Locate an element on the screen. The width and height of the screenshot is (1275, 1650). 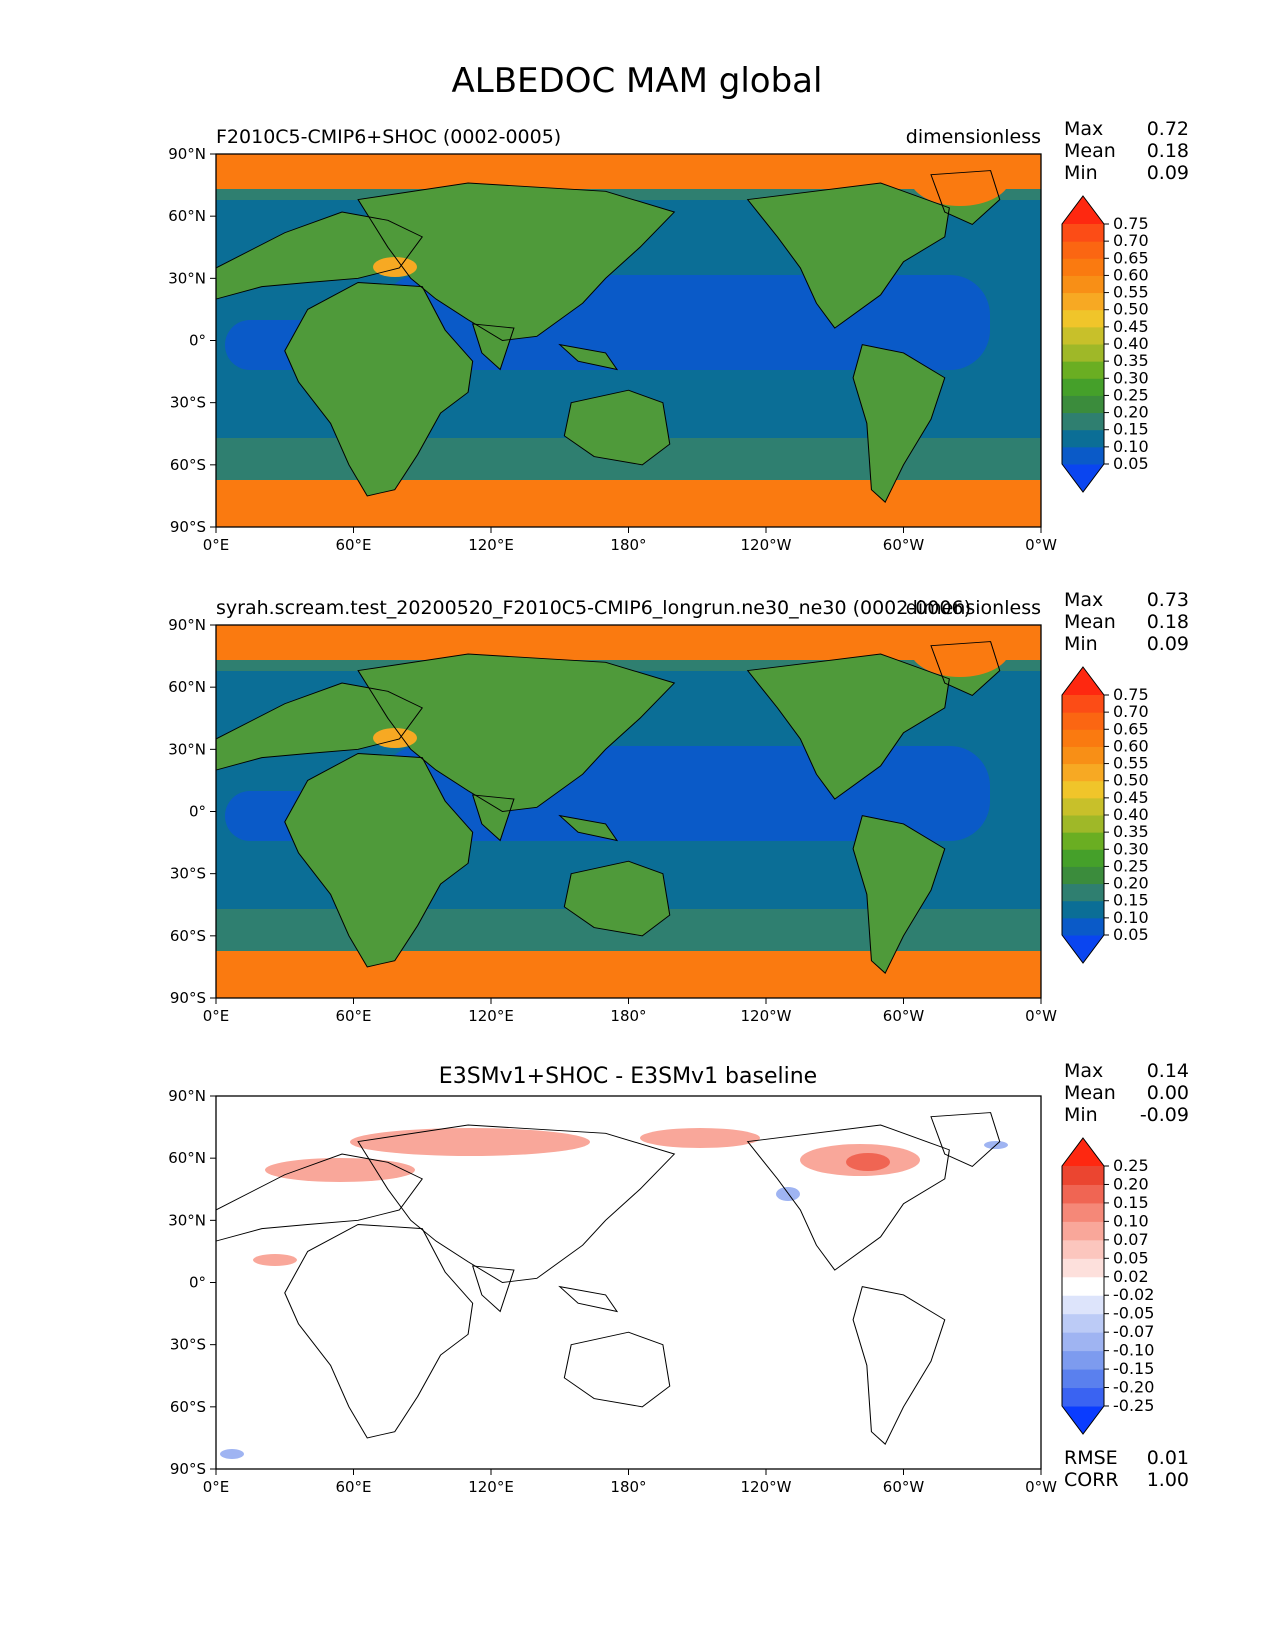
y-tick-label: 90°S is located at coordinates (188, 1469).